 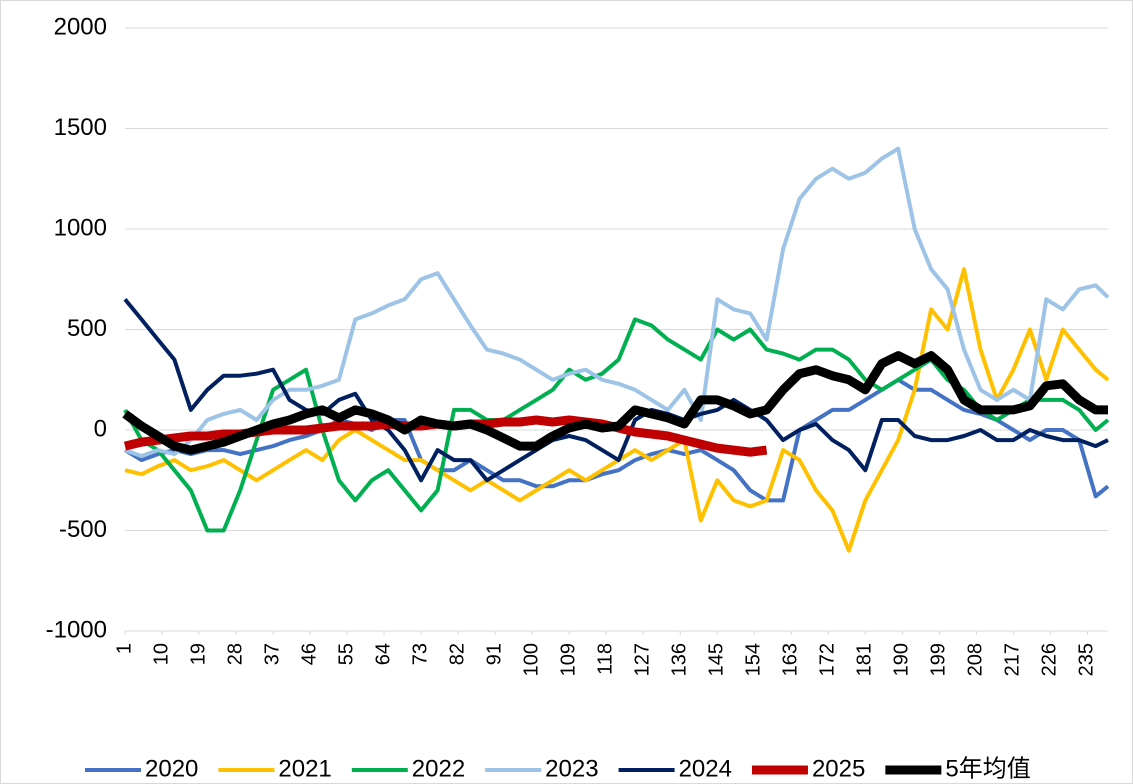 I want to click on x-tick-label: 19, so click(x=198, y=654).